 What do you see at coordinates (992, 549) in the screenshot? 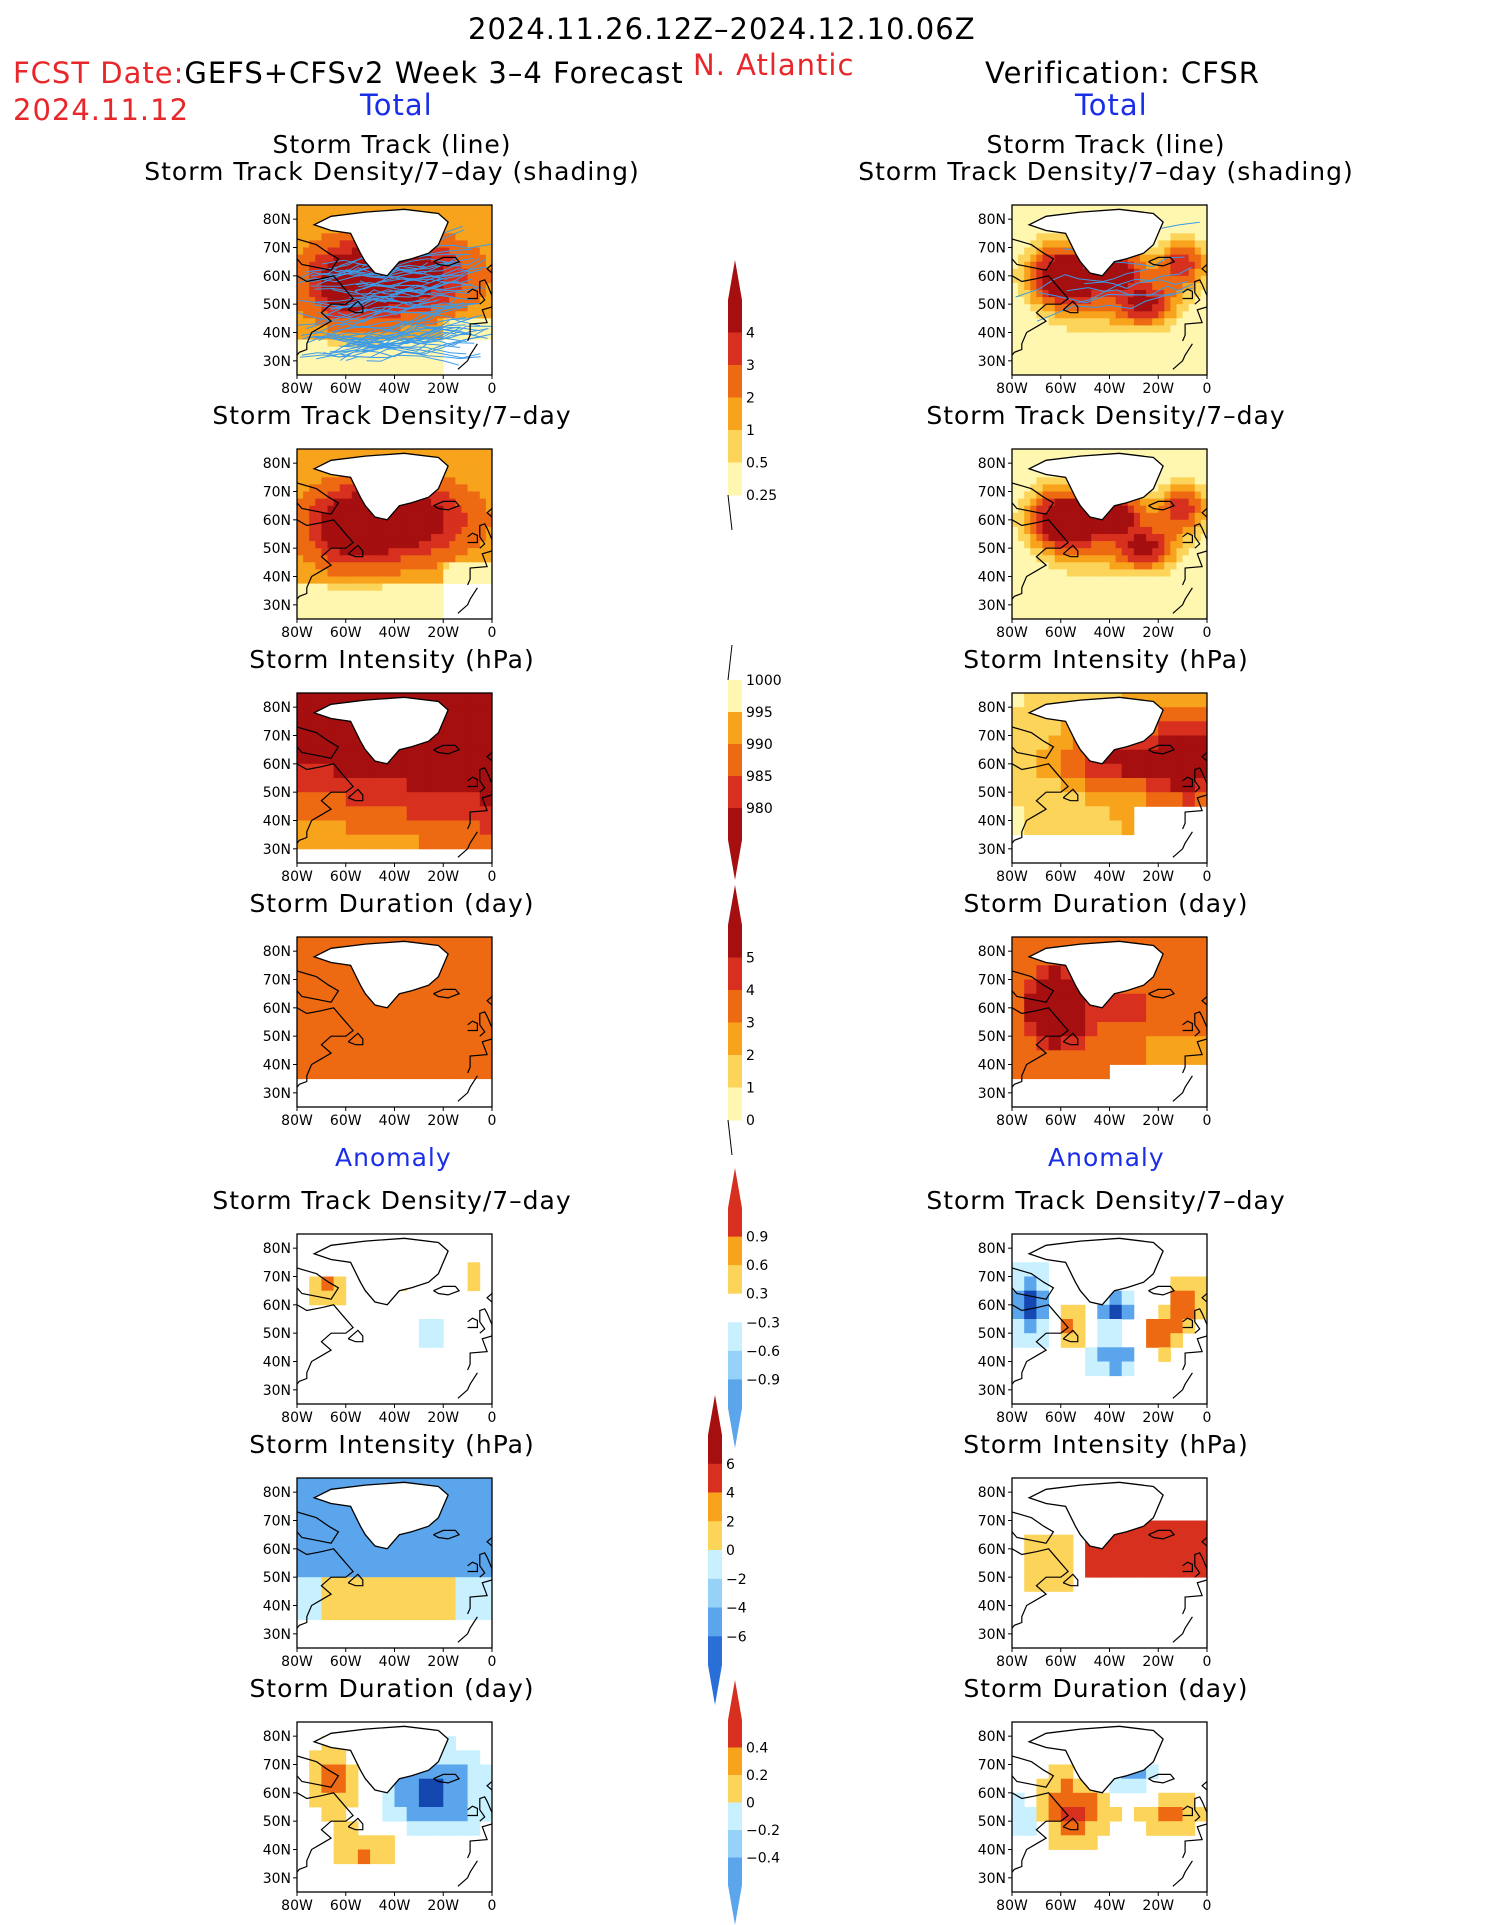
I see `lat-label: 50N` at bounding box center [992, 549].